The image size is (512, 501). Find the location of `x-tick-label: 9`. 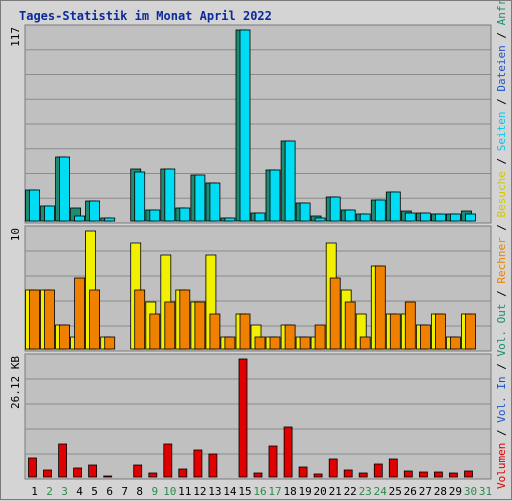

x-tick-label: 9 is located at coordinates (154, 491).